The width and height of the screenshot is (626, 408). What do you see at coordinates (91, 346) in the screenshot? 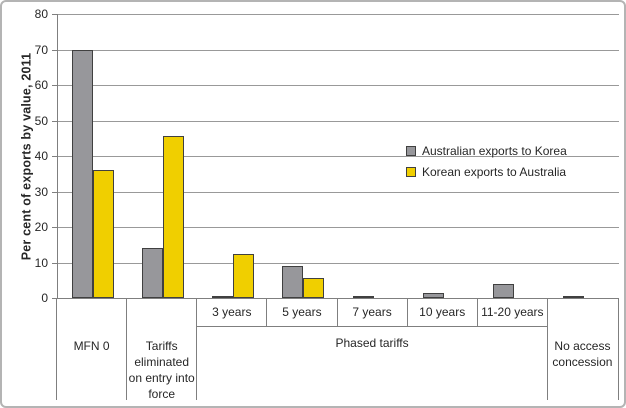
I see `x-group-label-0: MFN 0` at bounding box center [91, 346].